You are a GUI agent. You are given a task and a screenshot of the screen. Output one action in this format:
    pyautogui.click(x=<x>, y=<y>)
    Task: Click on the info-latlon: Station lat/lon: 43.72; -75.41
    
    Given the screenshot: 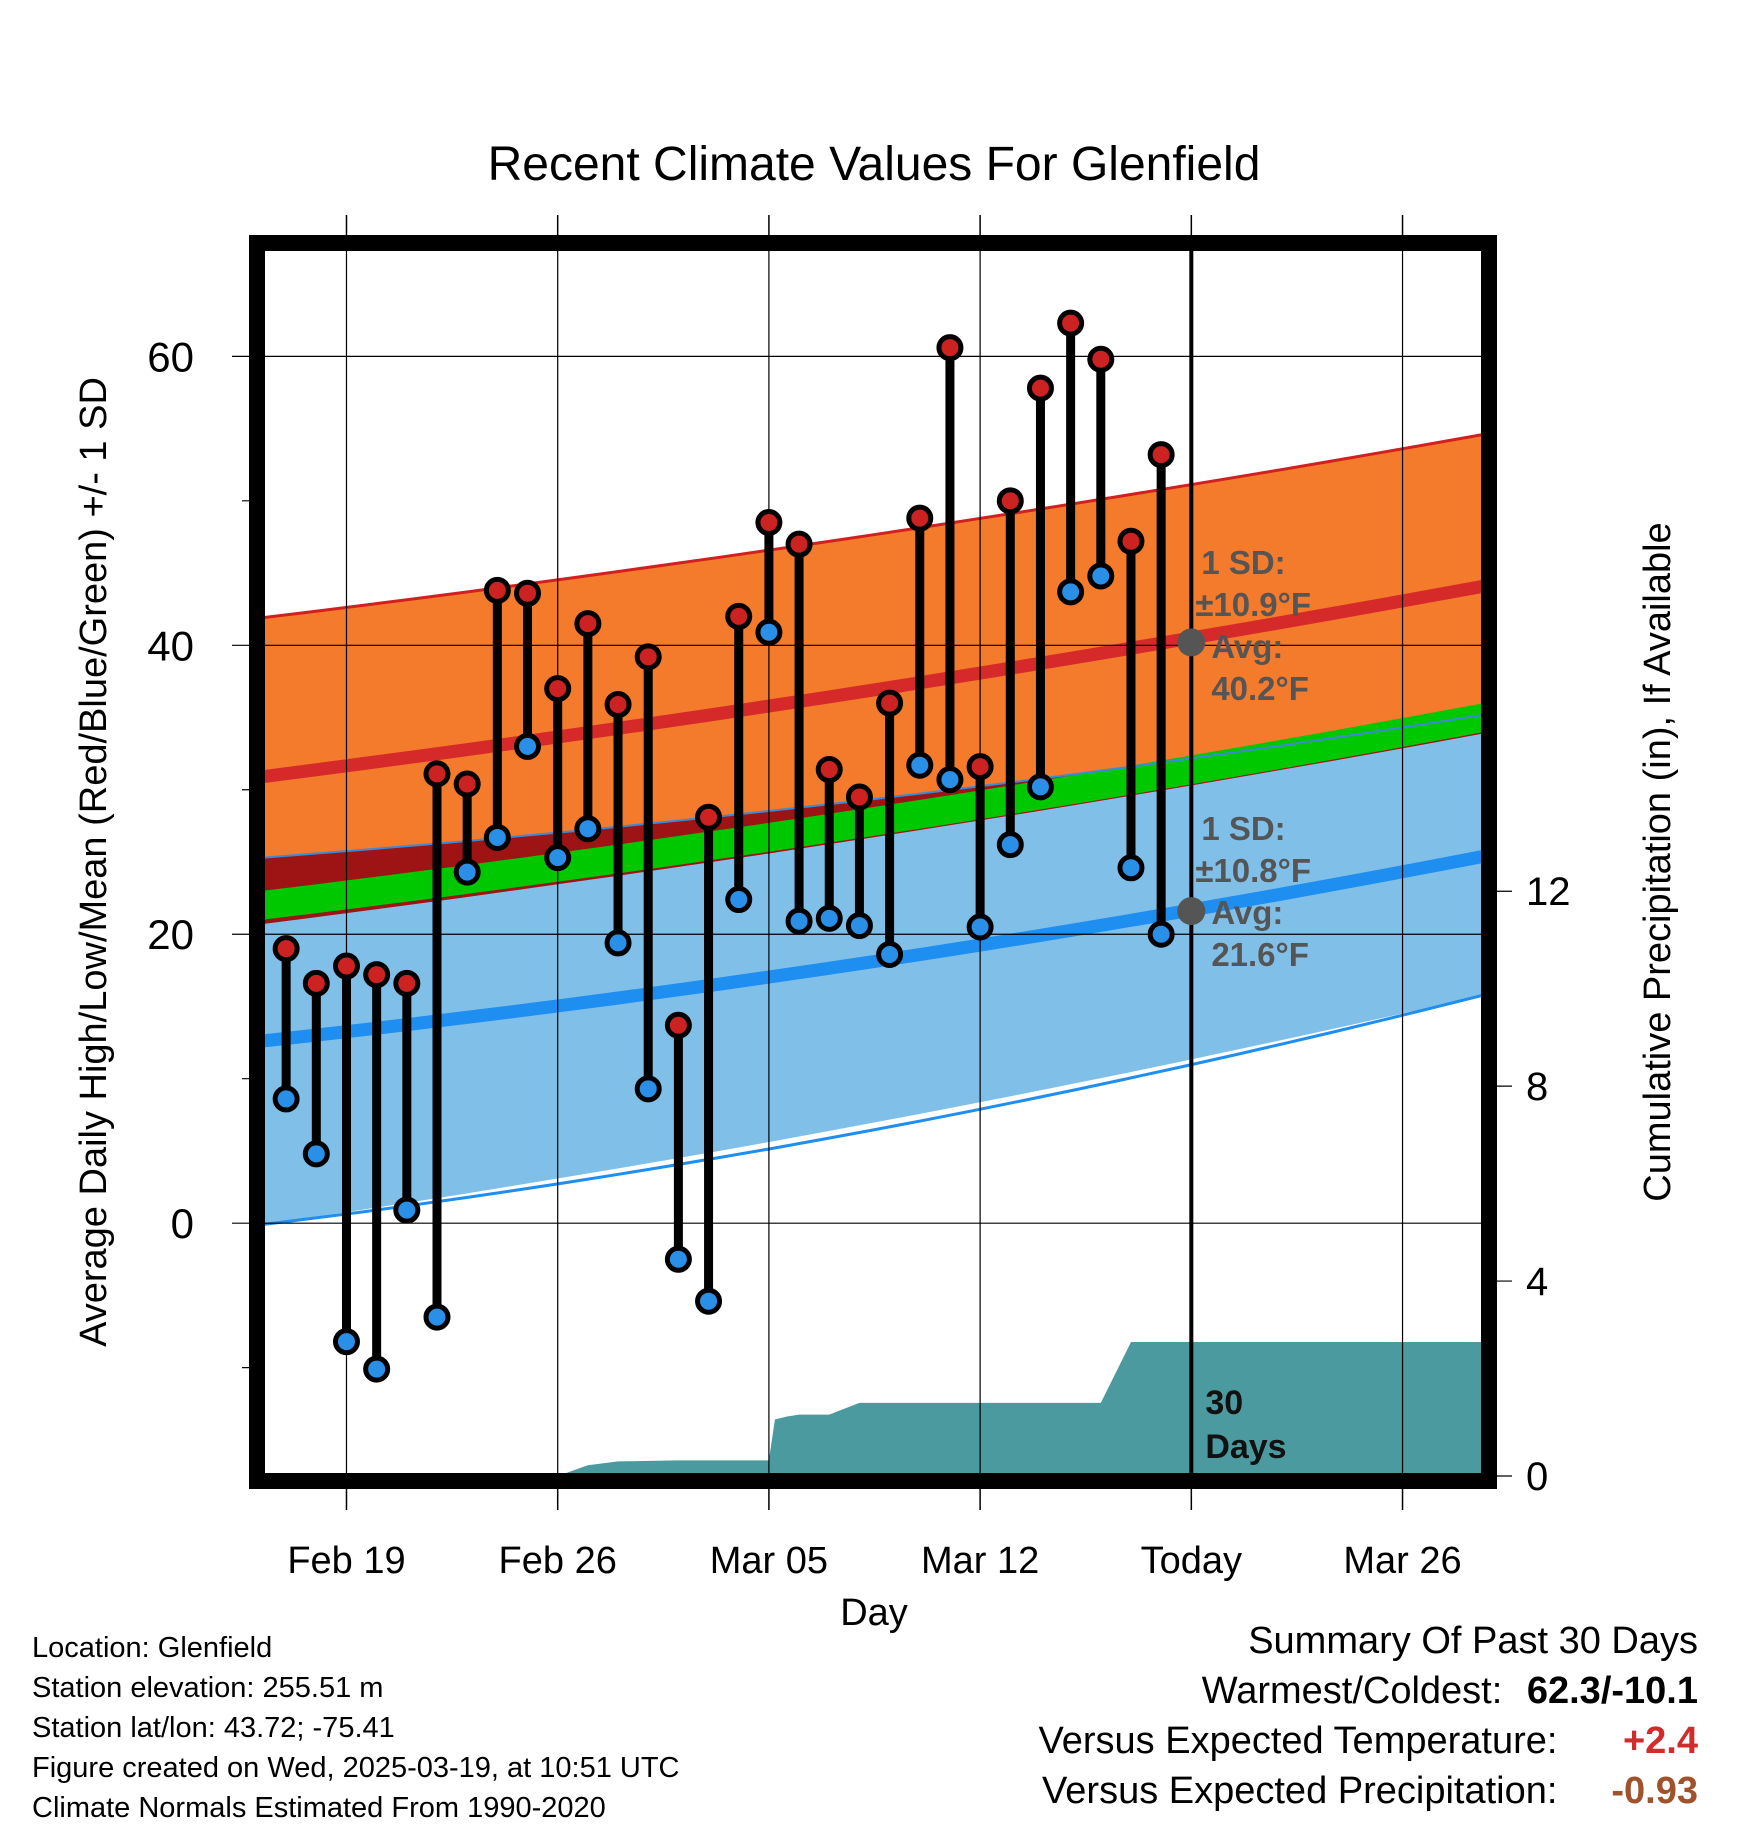 What is the action you would take?
    pyautogui.click(x=213, y=1728)
    